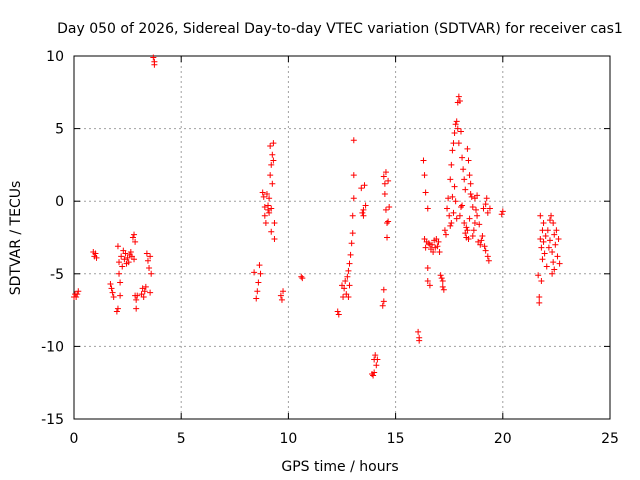  Describe the element at coordinates (52, 347) in the screenshot. I see `y-tick-label: -10` at that location.